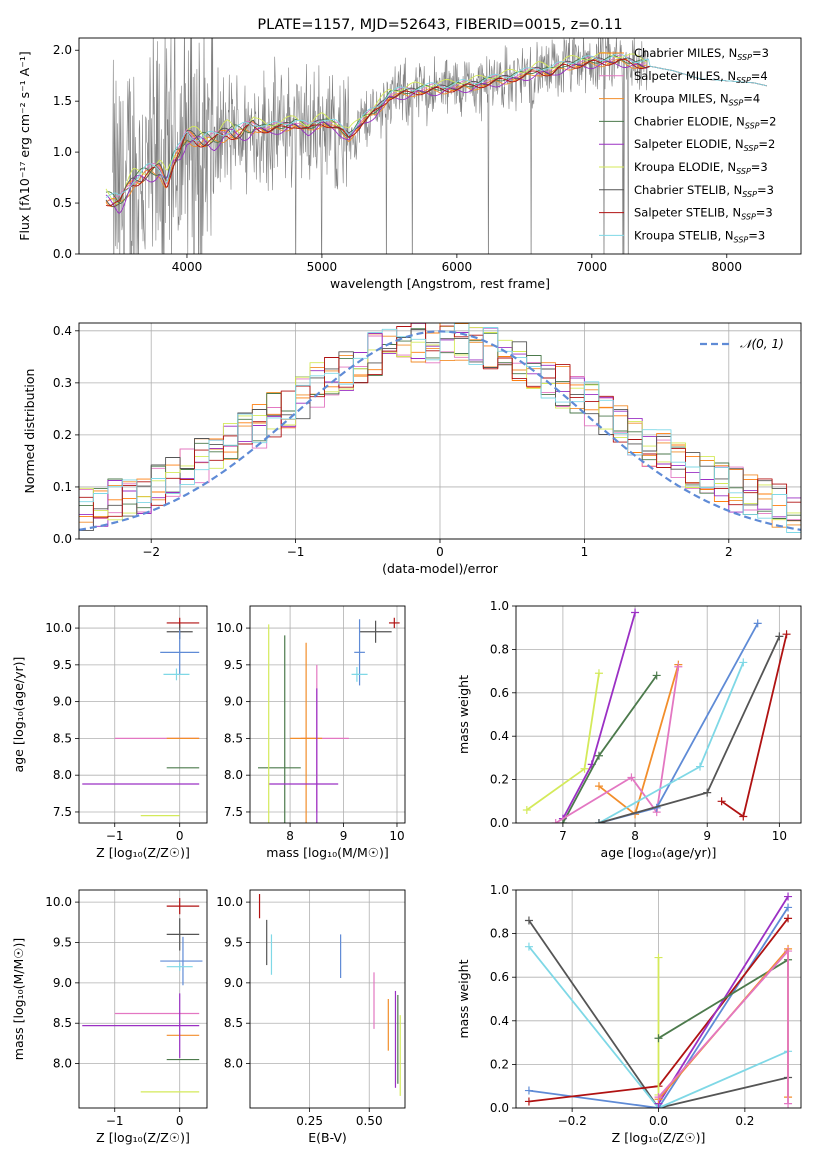 This screenshot has height=1170, width=819. Describe the element at coordinates (327, 1137) in the screenshot. I see `x-axis-label: E(B-V)` at that location.